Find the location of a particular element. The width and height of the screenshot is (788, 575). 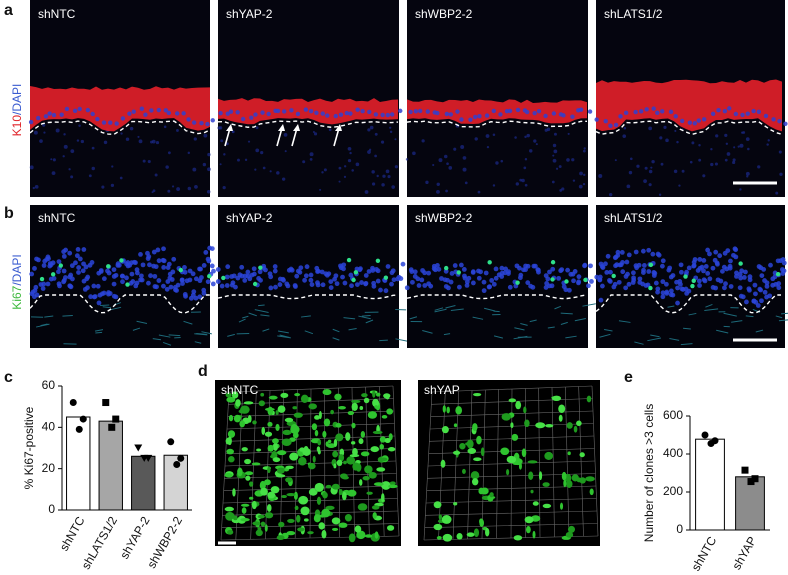

ki67-cell is located at coordinates (223, 278).